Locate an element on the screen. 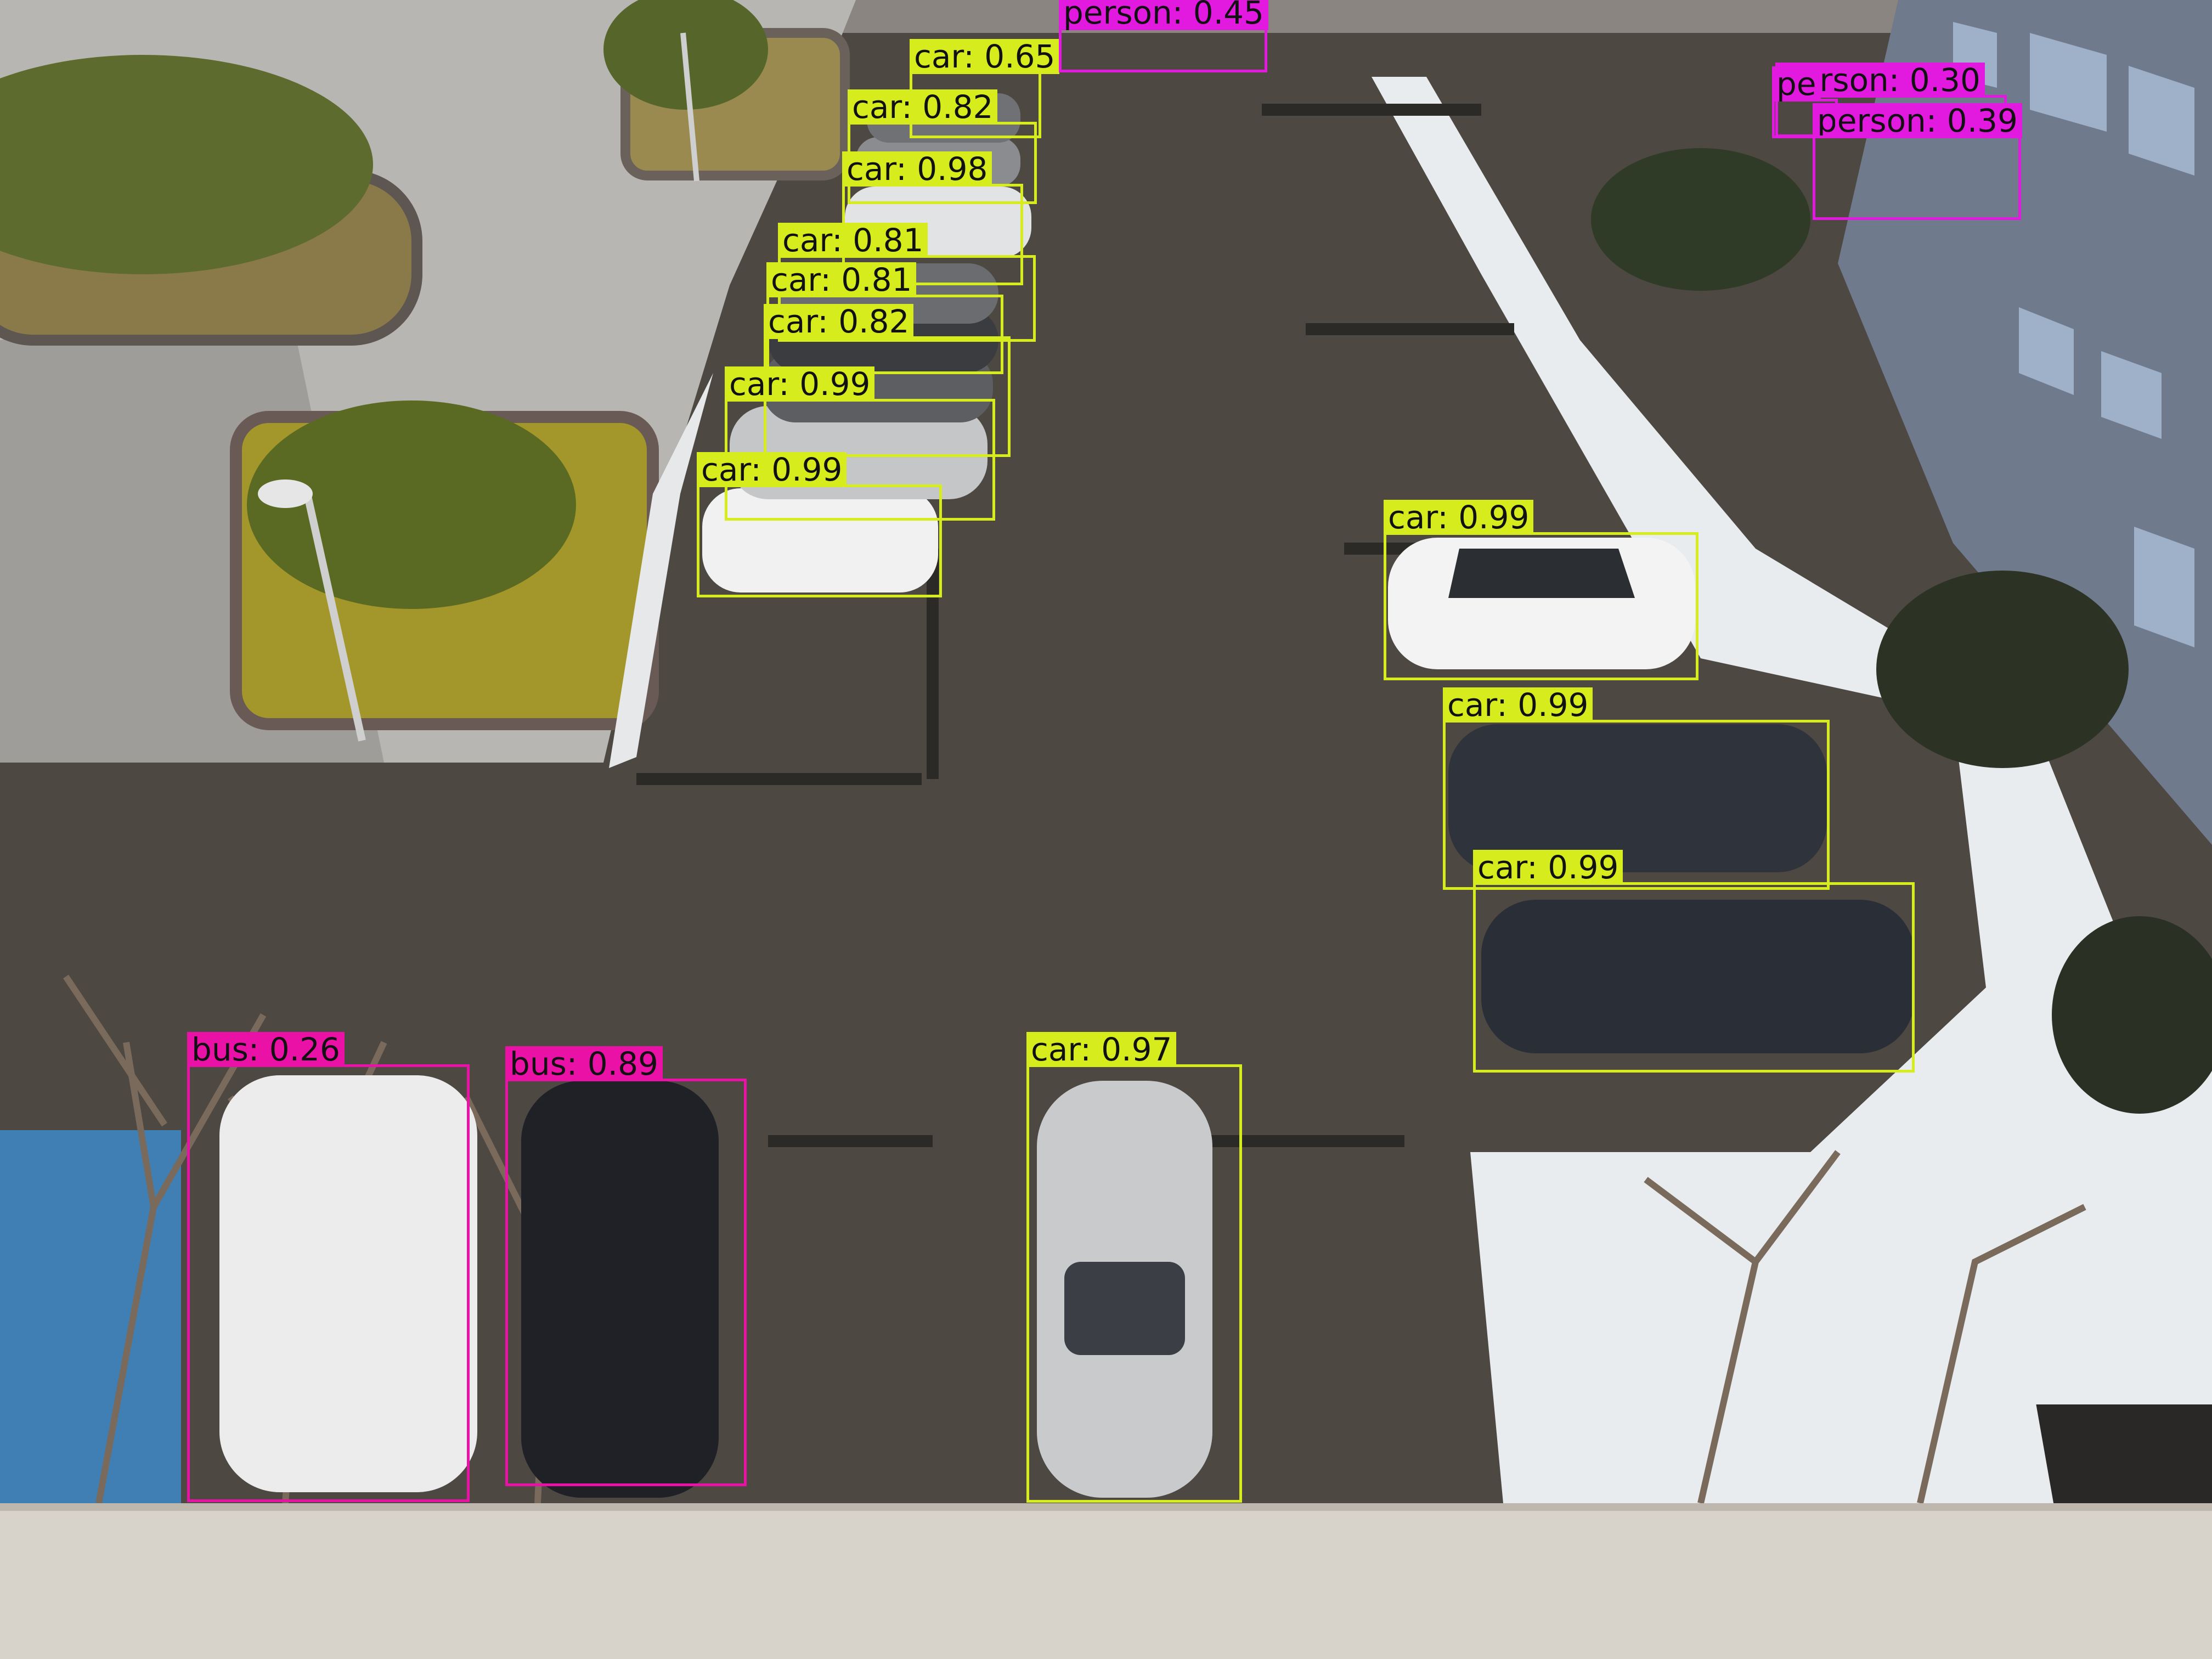  detection-label: bus: 0.26 is located at coordinates (266, 1049).